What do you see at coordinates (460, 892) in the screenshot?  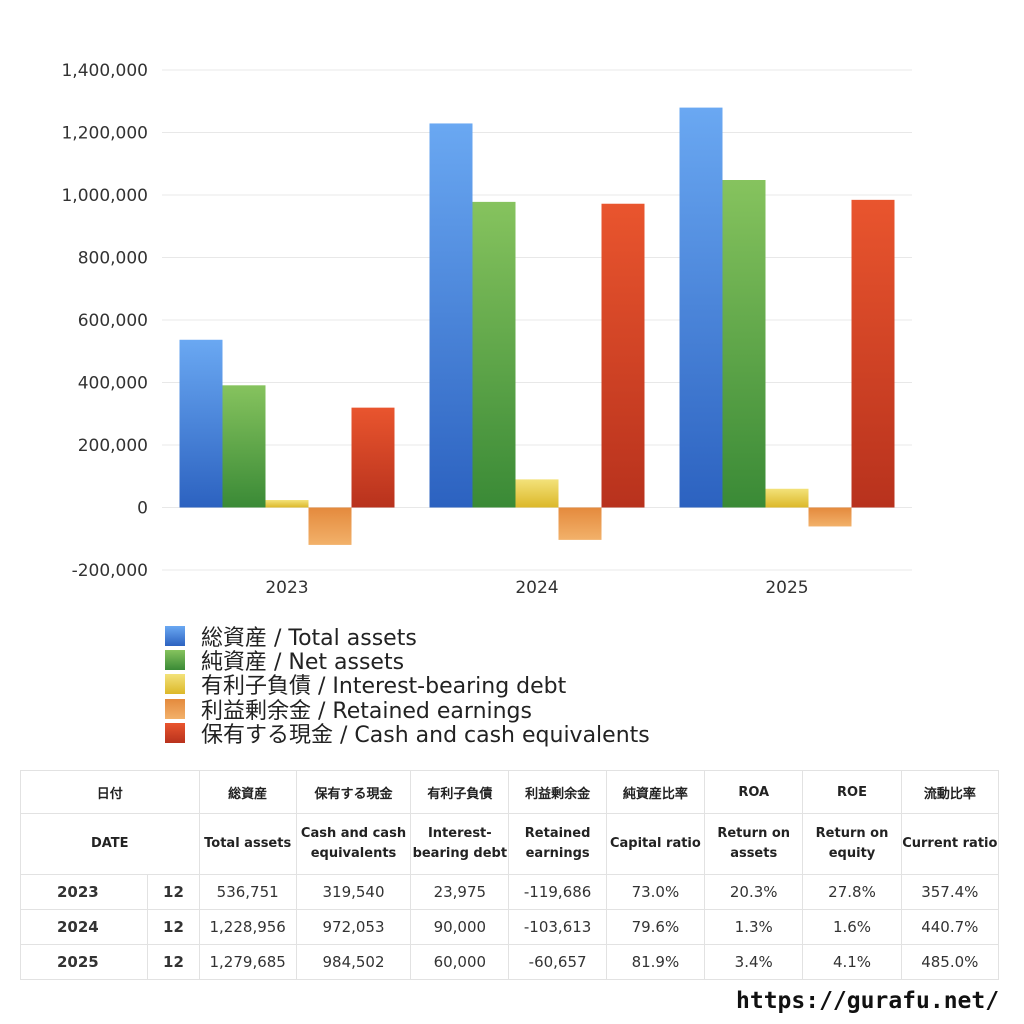 I see `cell-debt: 23,975` at bounding box center [460, 892].